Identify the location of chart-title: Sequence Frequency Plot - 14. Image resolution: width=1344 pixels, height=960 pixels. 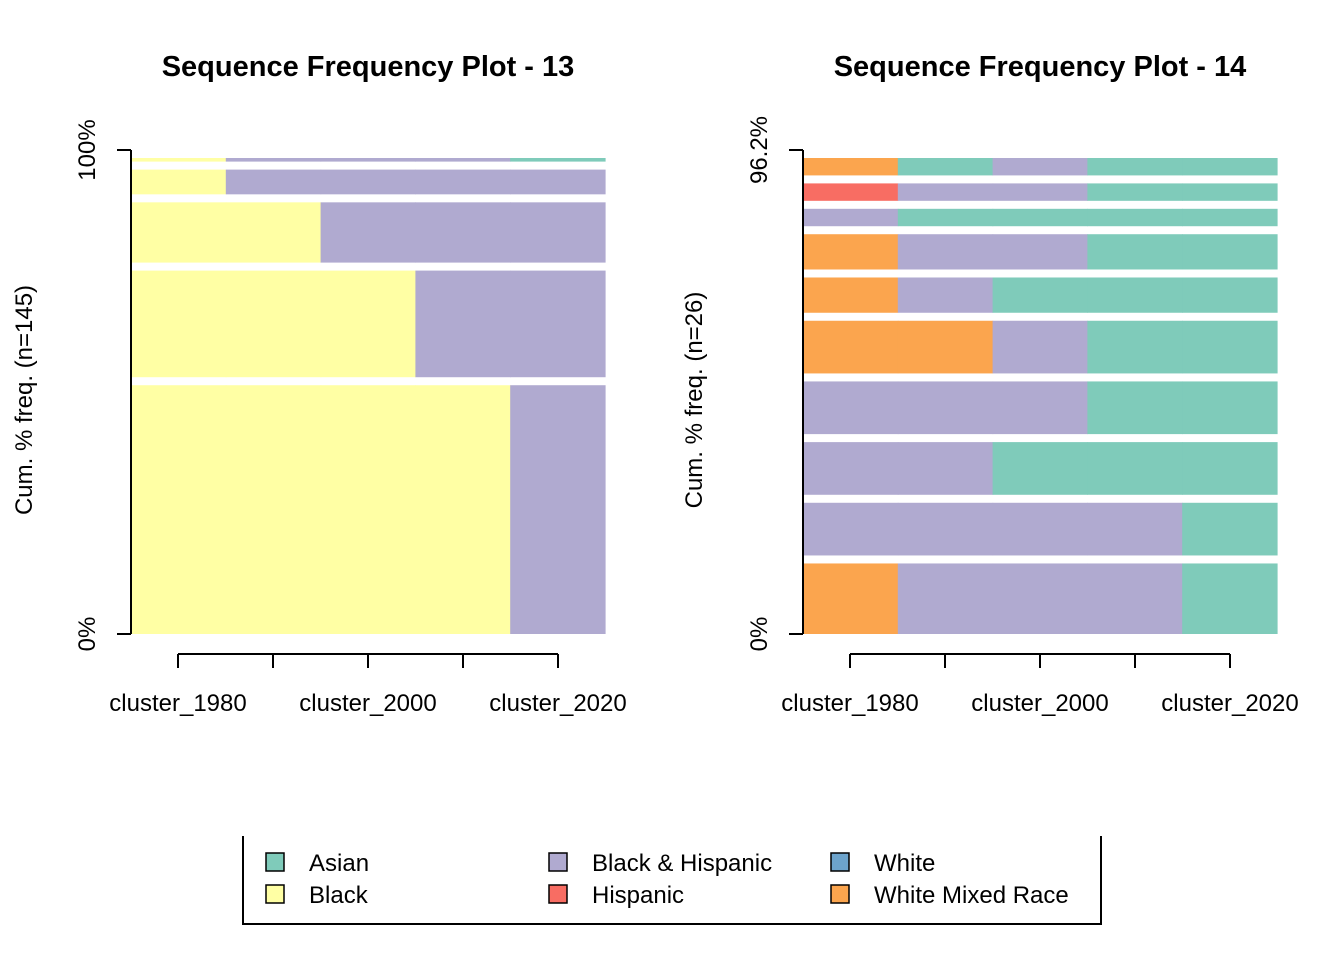
(1040, 67).